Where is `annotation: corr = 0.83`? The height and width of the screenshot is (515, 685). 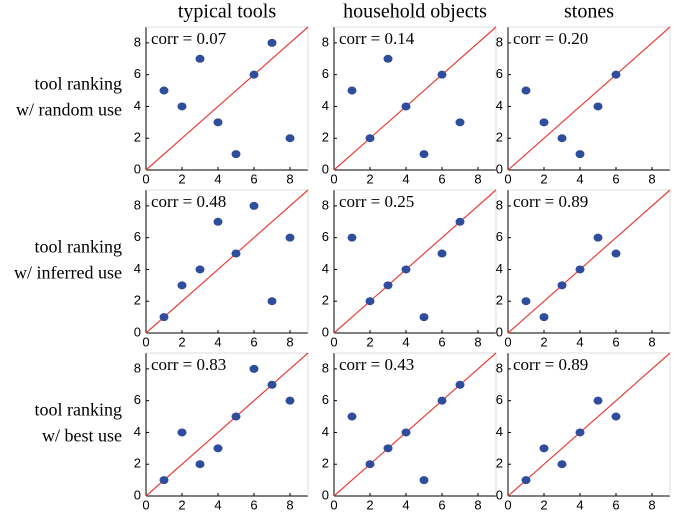
annotation: corr = 0.83 is located at coordinates (188, 364).